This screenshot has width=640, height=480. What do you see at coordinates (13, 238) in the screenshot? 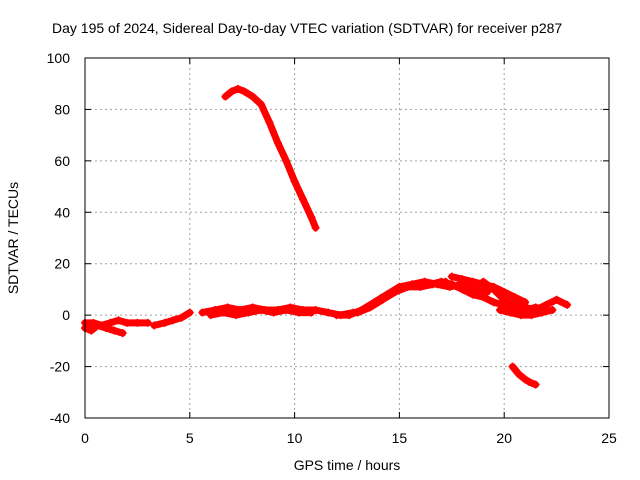
I see `y-axis-label: SDTVAR / TECUs` at bounding box center [13, 238].